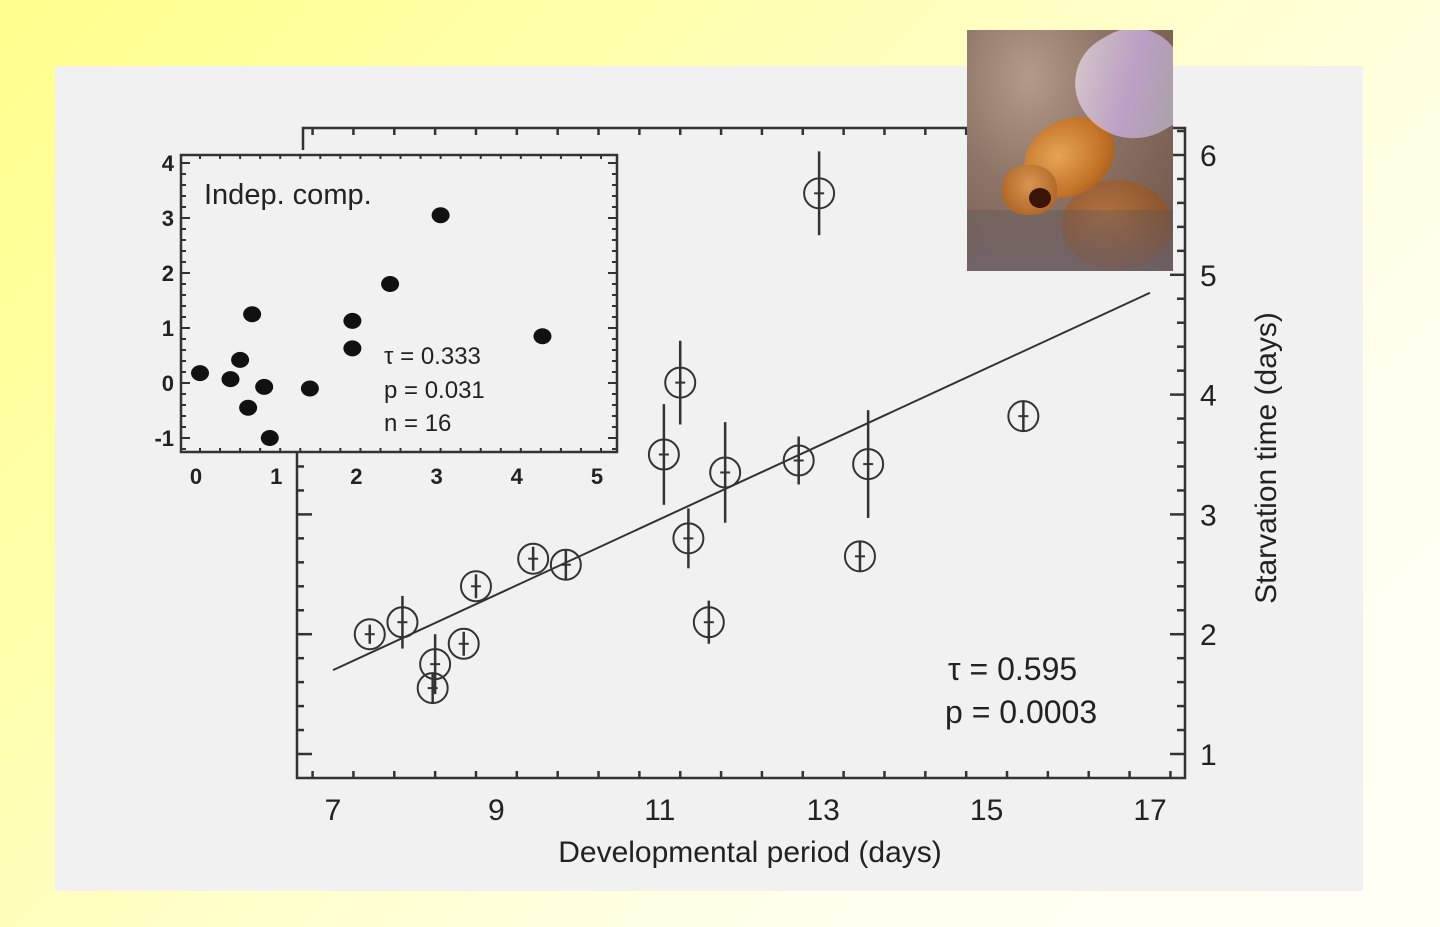 The height and width of the screenshot is (927, 1440). What do you see at coordinates (288, 195) in the screenshot?
I see `inset-title: Indep. comp.` at bounding box center [288, 195].